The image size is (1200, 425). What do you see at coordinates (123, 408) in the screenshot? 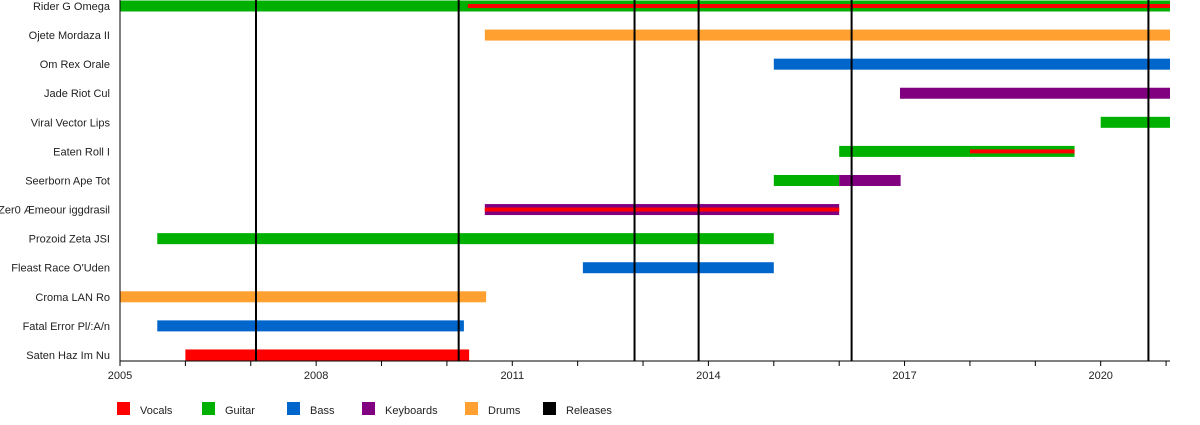
I see `legend-swatch-vocals` at bounding box center [123, 408].